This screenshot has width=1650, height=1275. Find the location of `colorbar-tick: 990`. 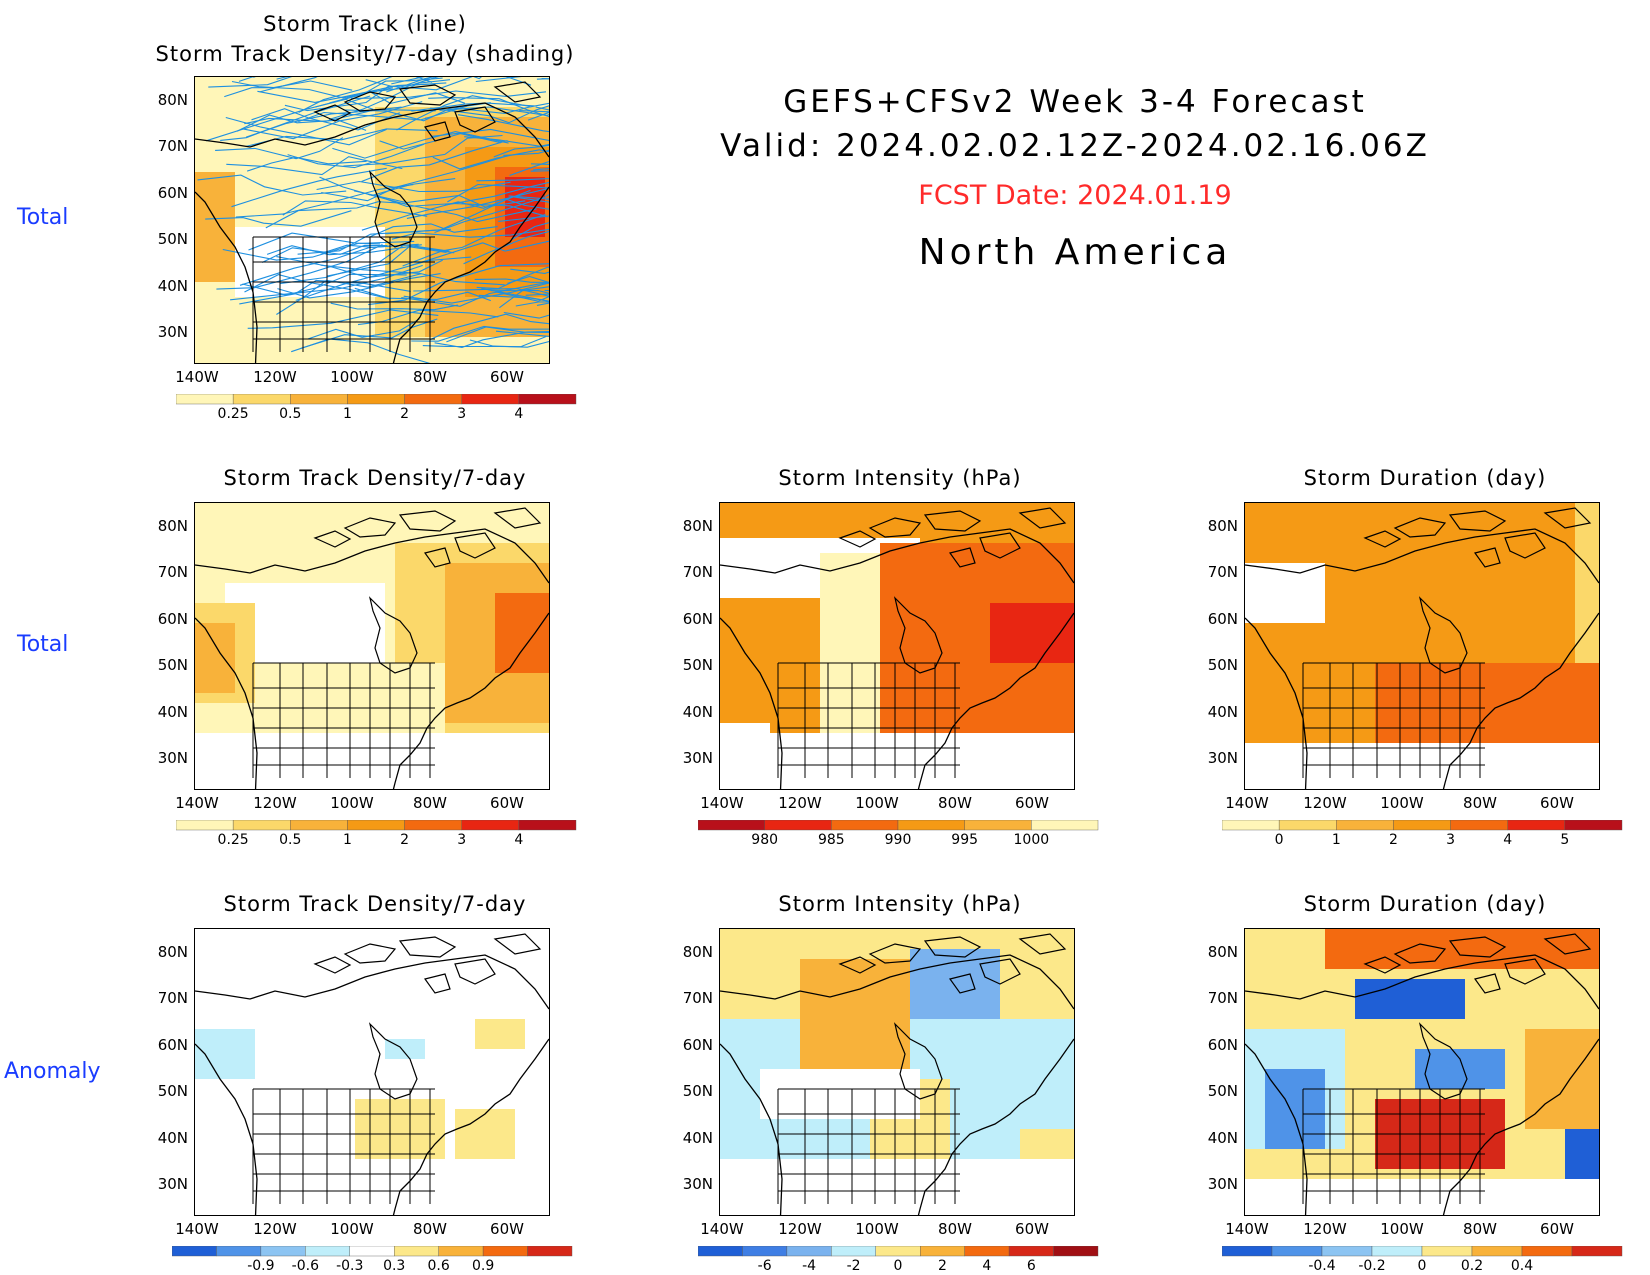

colorbar-tick: 990 is located at coordinates (898, 840).